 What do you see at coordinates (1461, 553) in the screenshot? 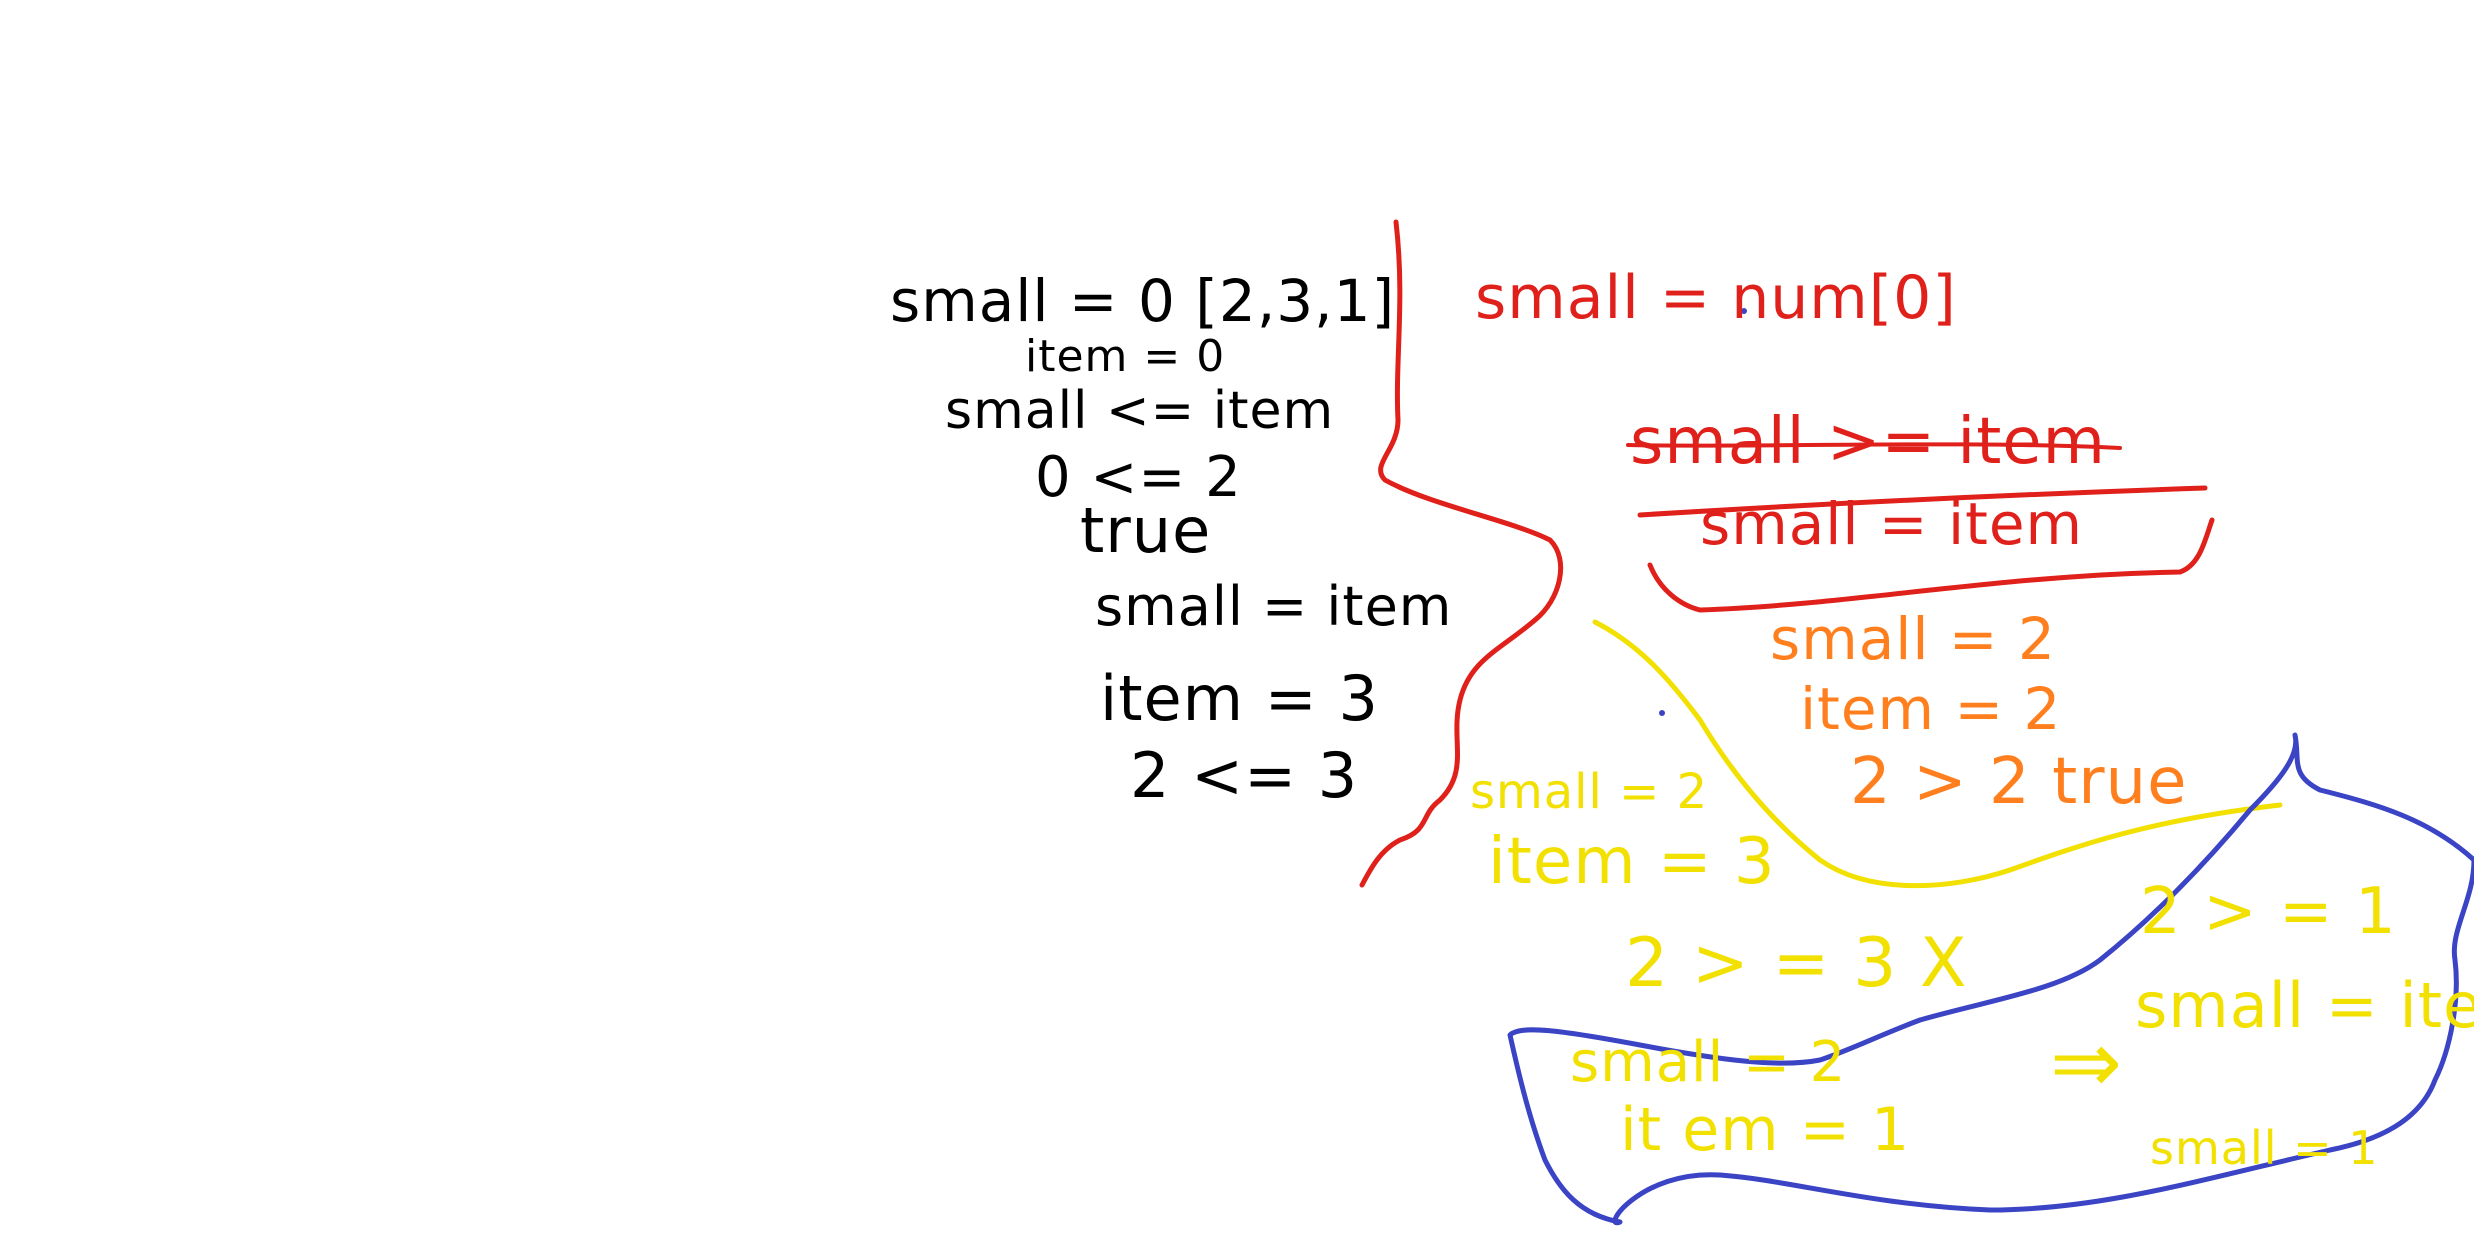
I see `red-divider-stroke` at bounding box center [1461, 553].